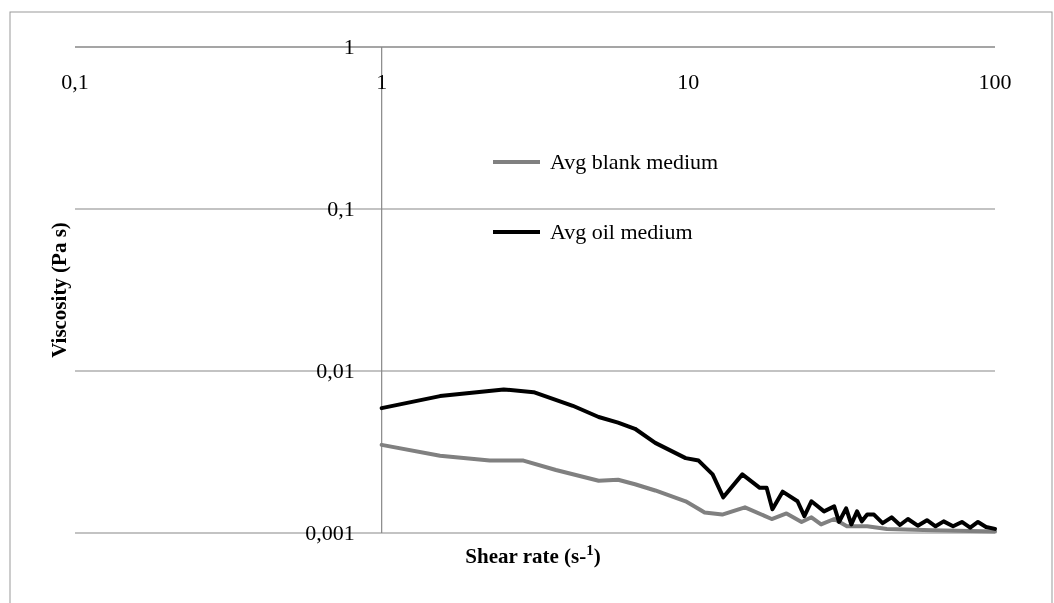 The width and height of the screenshot is (1054, 603). Describe the element at coordinates (621, 231) in the screenshot. I see `legend-label: Avg oil medium` at that location.